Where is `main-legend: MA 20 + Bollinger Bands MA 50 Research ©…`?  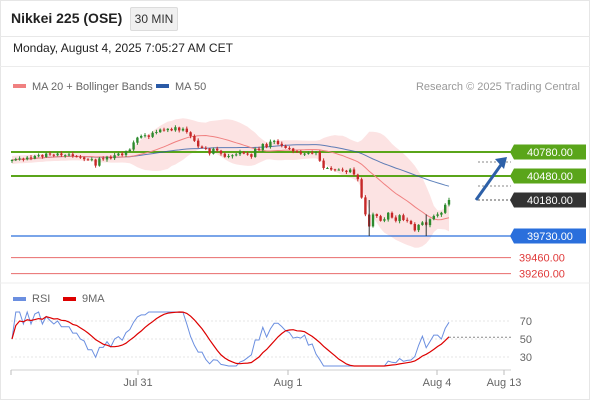
main-legend: MA 20 + Bollinger Bands MA 50 Research ©… is located at coordinates (296, 87).